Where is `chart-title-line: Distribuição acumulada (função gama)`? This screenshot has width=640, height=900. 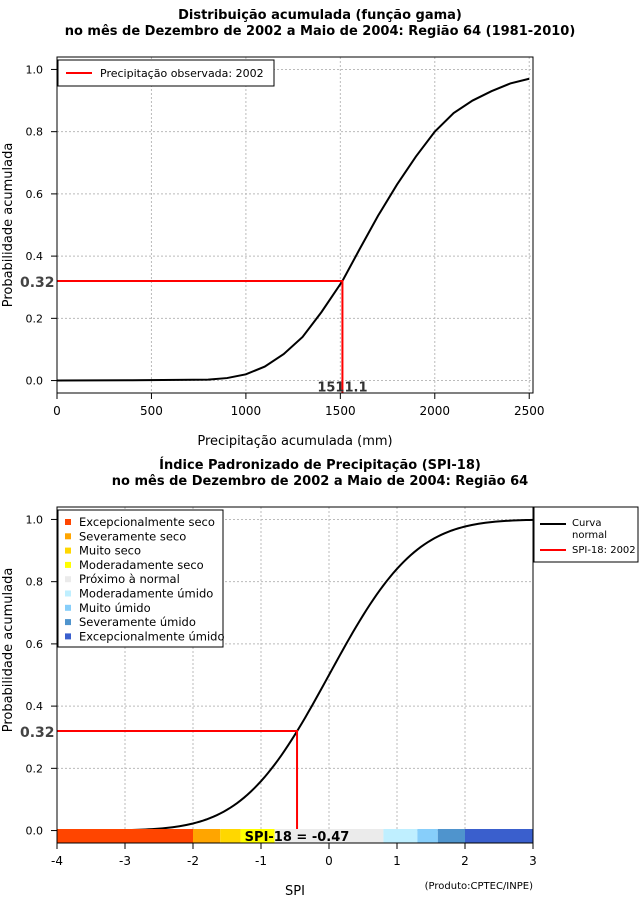
chart-title-line: Distribuição acumulada (função gama) is located at coordinates (320, 15).